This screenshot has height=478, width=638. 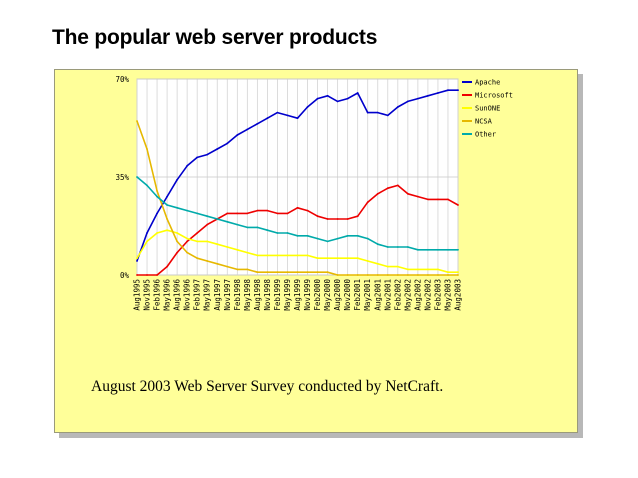 I want to click on x-tick-label: Nov1997, so click(x=227, y=295).